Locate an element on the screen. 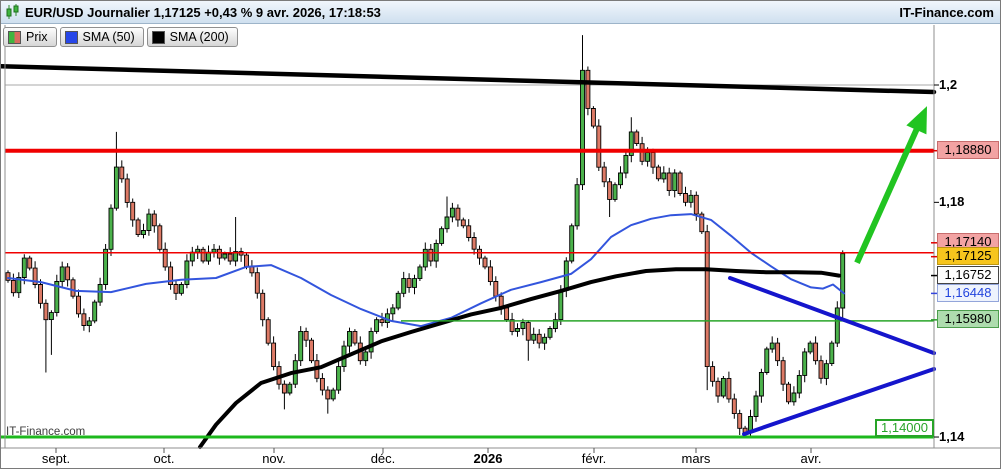 The height and width of the screenshot is (469, 1001). legend-label-sma200: SMA (200) is located at coordinates (199, 37).